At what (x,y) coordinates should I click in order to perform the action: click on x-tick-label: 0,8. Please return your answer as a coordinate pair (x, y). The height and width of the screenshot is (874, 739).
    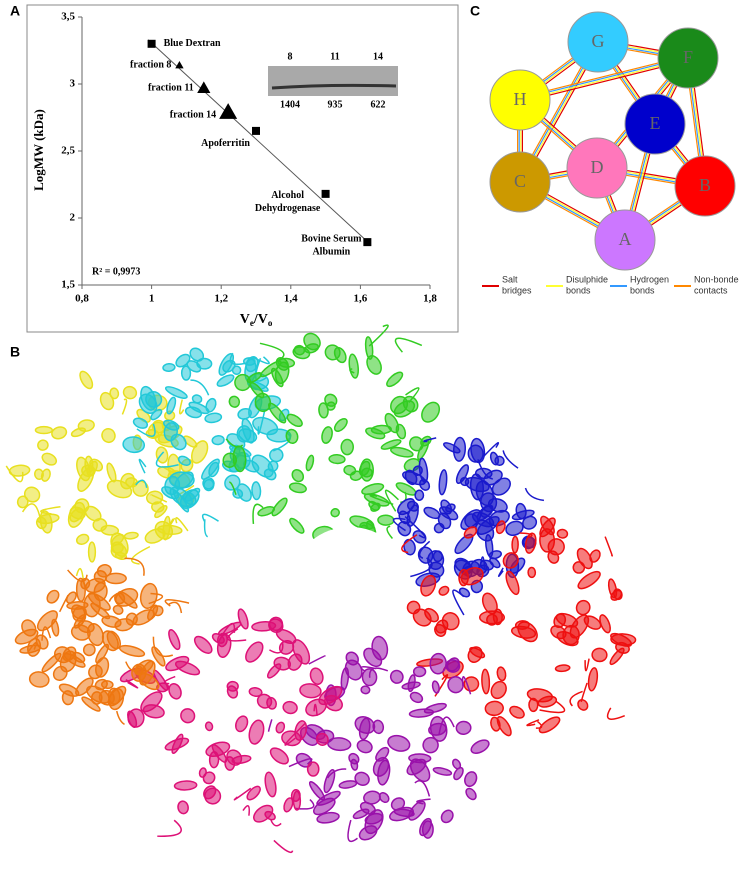
    Looking at the image, I should click on (82, 299).